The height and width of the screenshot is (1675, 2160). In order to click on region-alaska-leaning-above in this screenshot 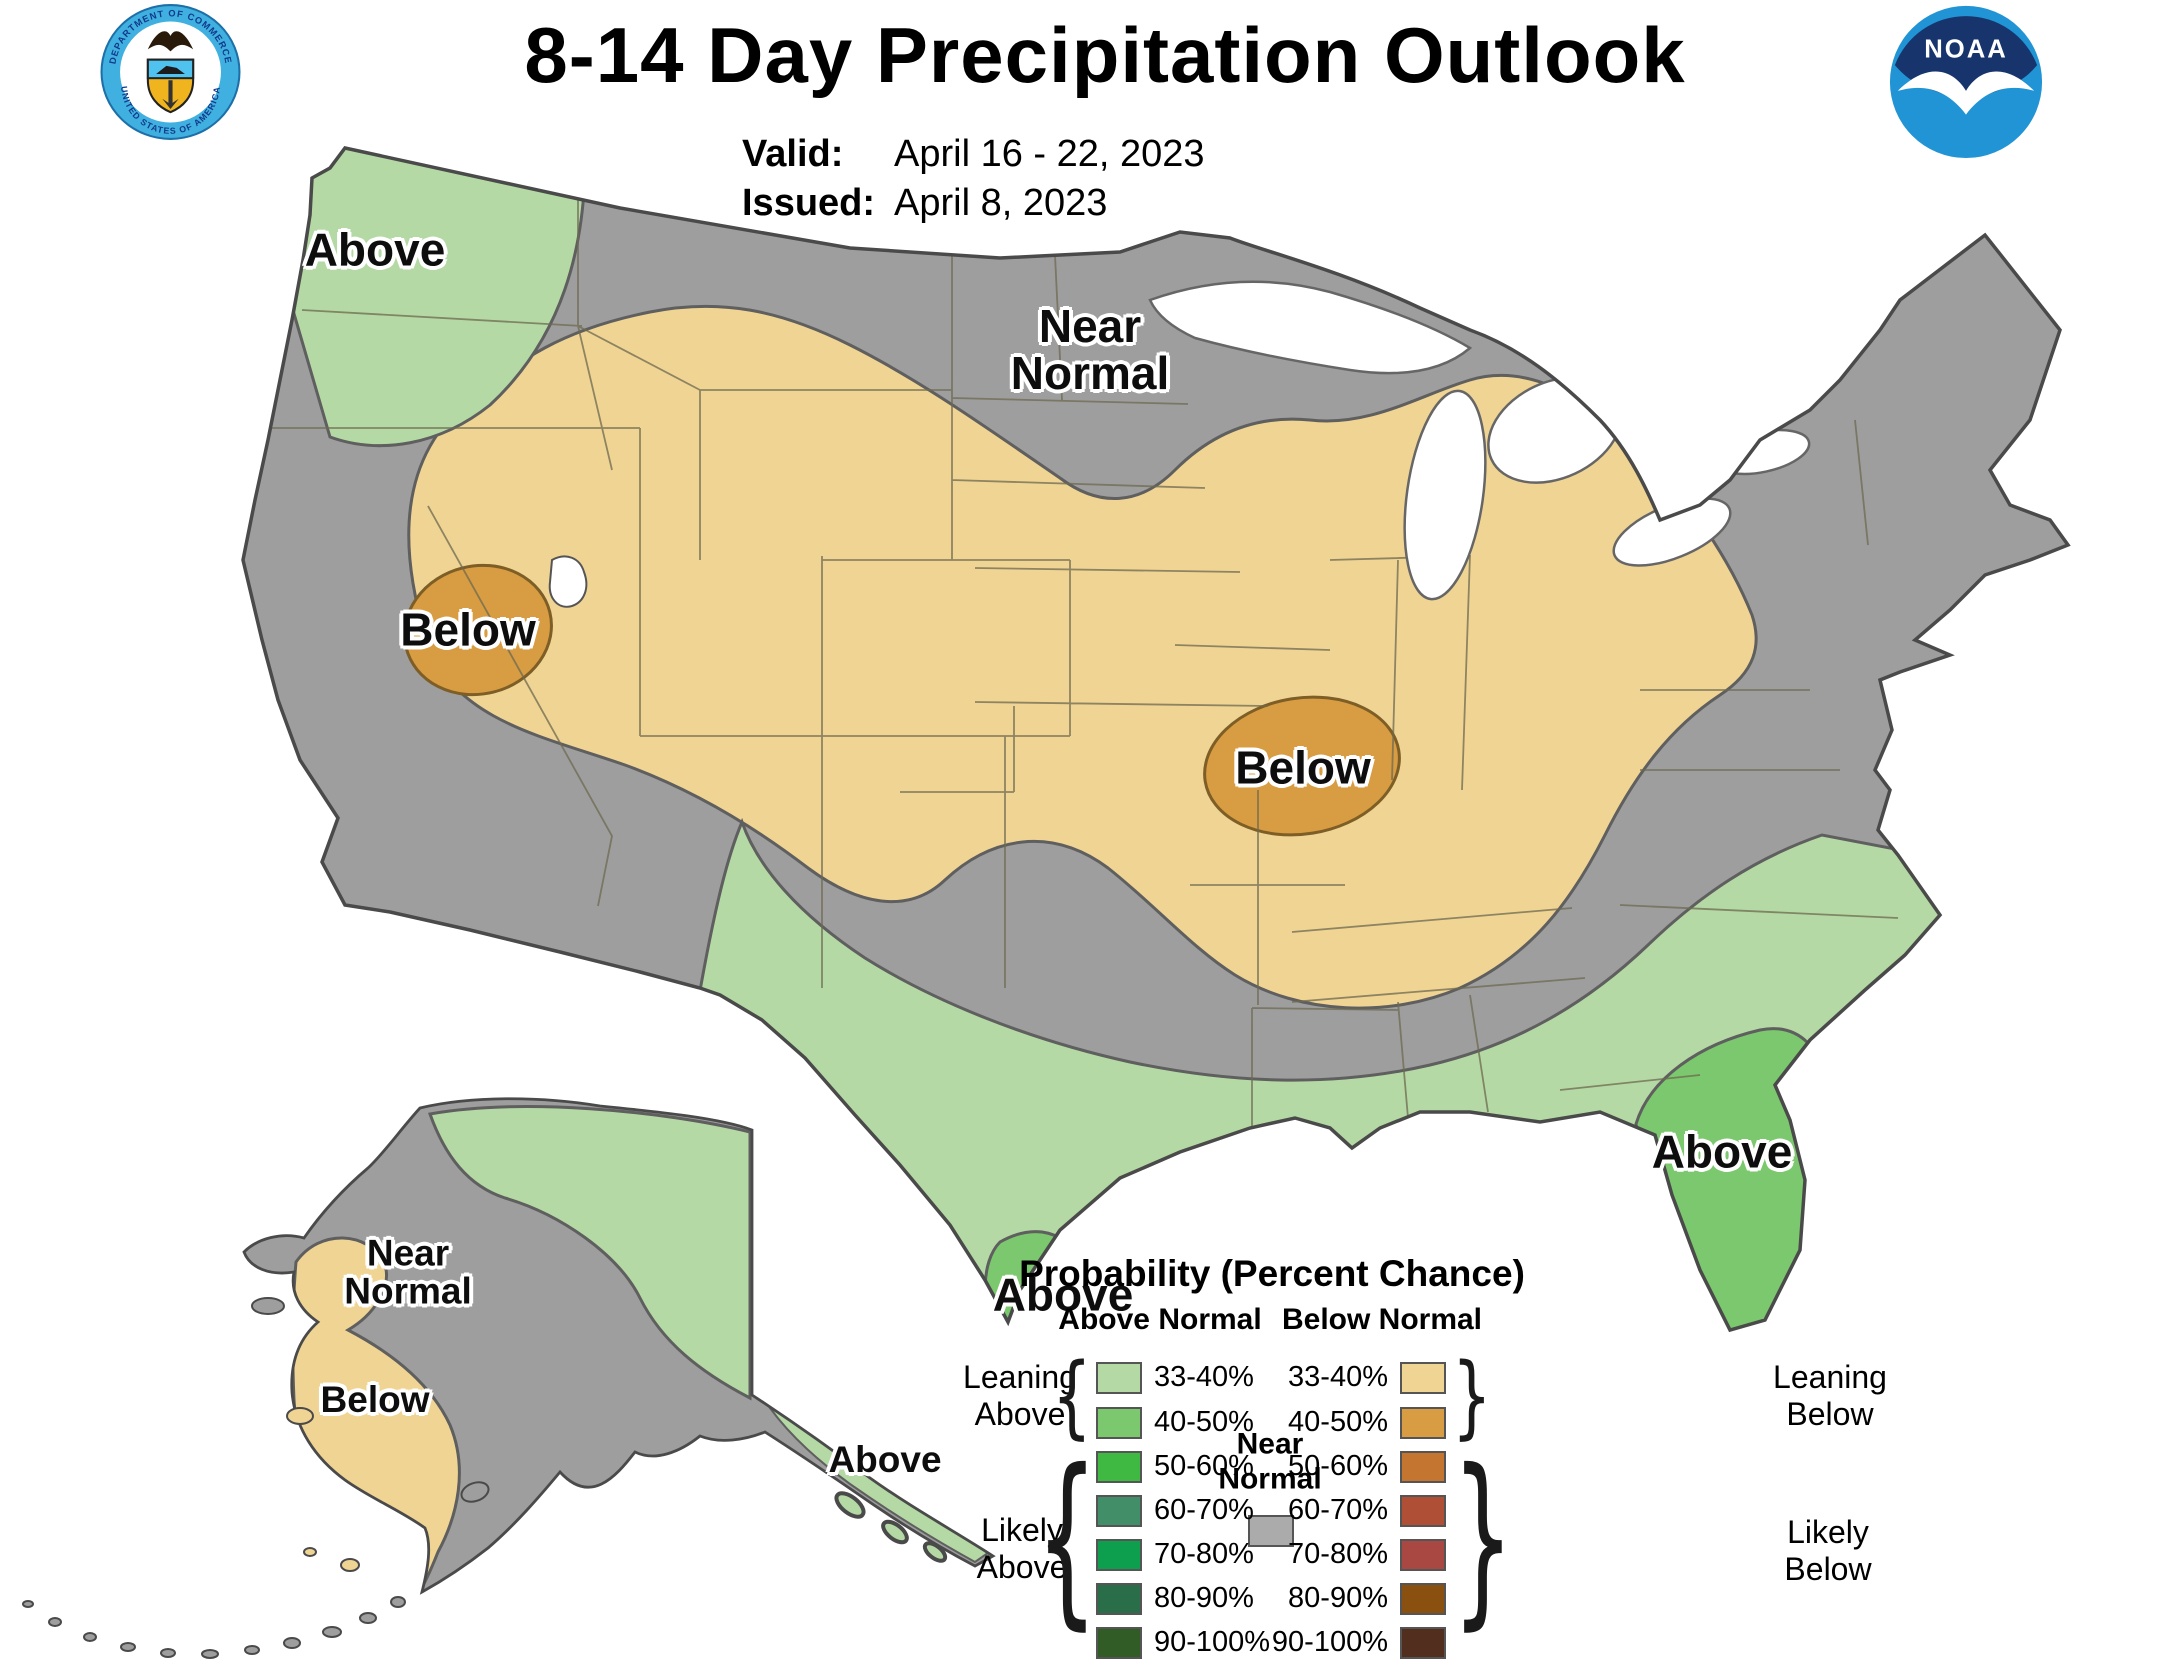, I will do `click(589, 1253)`.